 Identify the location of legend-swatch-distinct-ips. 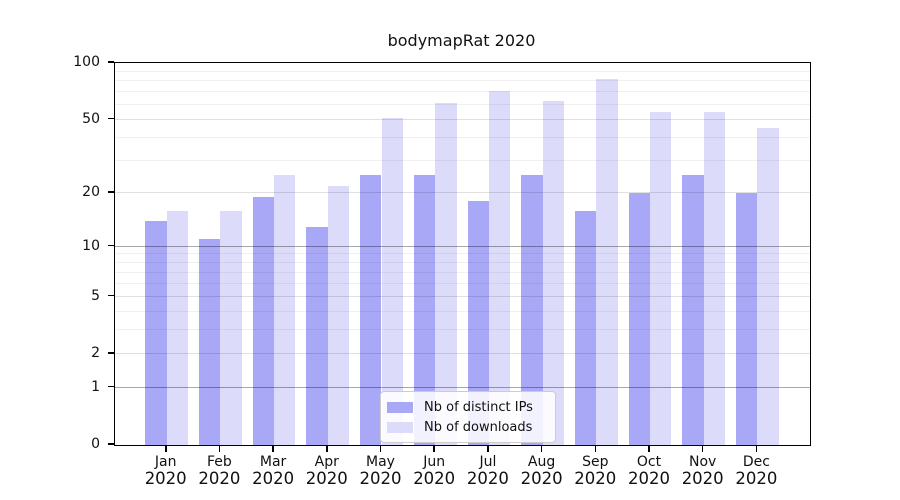
(400, 407).